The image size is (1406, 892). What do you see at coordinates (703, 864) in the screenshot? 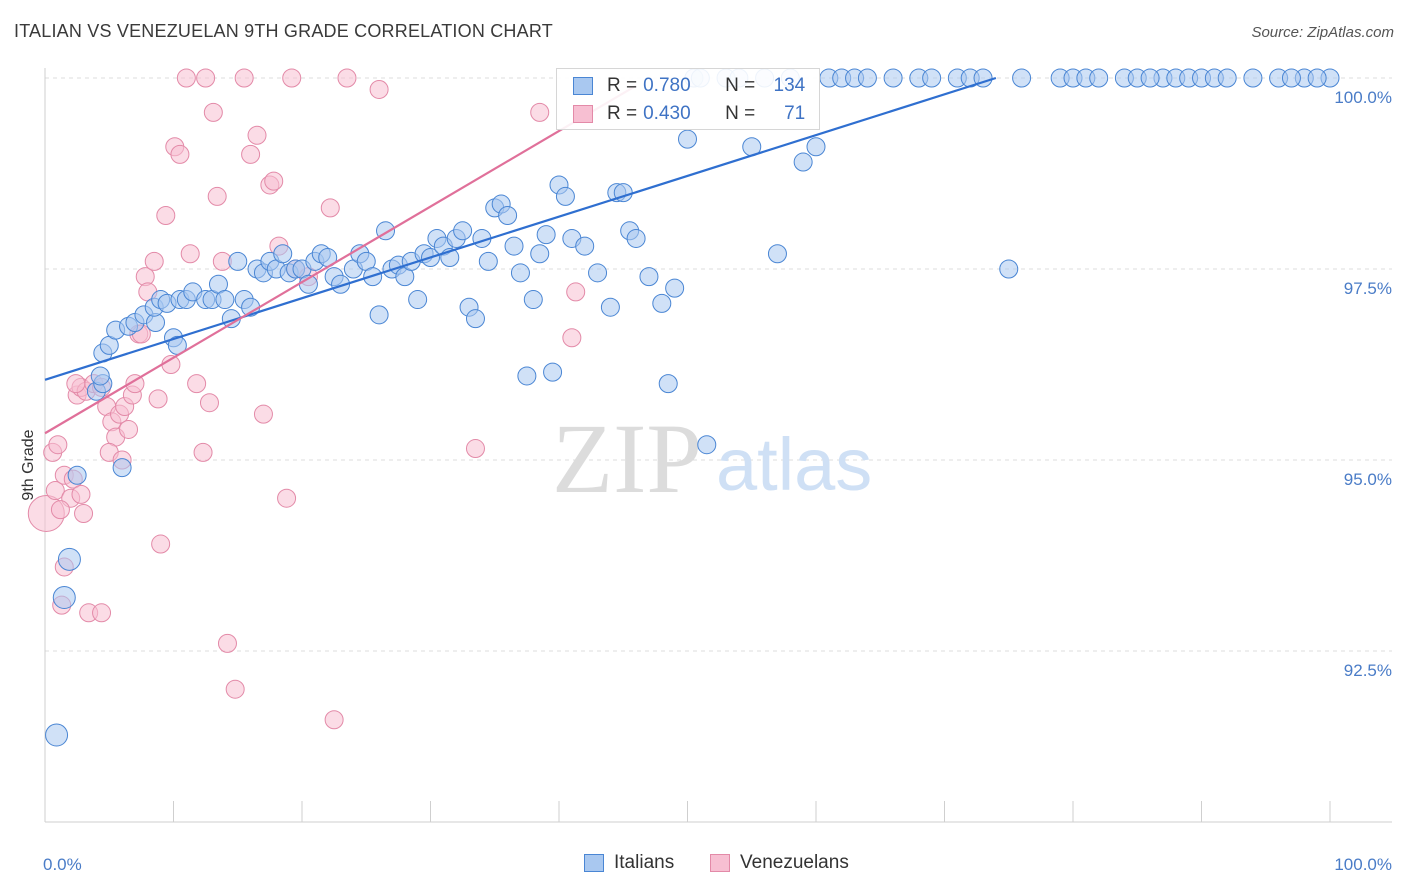
I see `bottom-legend: Italians Venezuelans` at bounding box center [703, 864].